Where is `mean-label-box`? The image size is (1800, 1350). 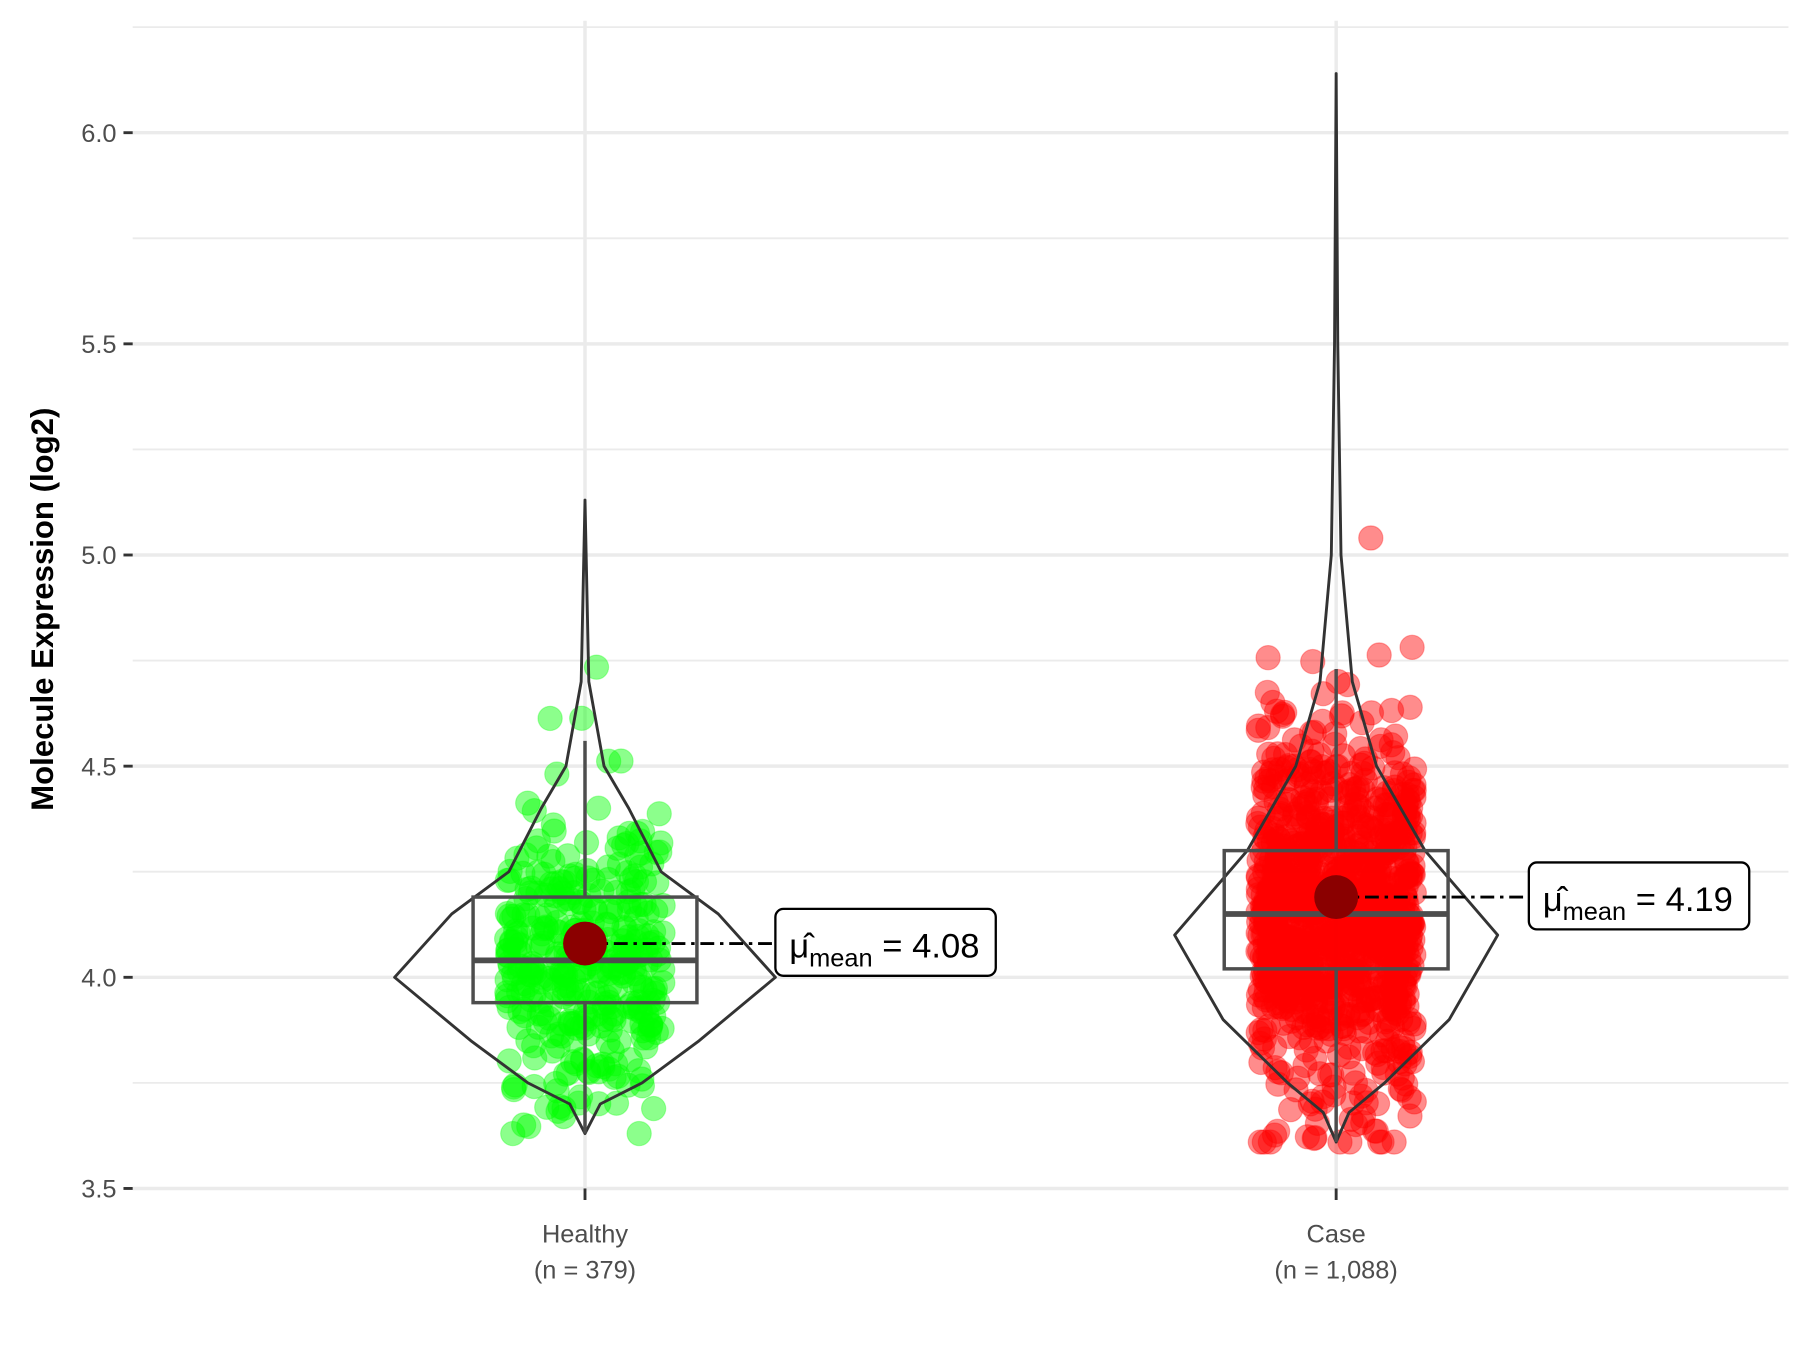 mean-label-box is located at coordinates (885, 942).